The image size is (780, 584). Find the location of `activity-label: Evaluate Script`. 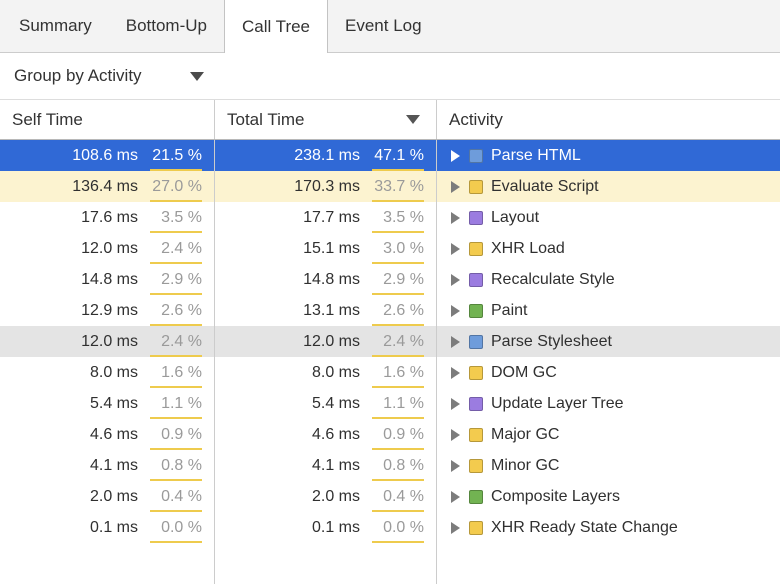

activity-label: Evaluate Script is located at coordinates (545, 186).